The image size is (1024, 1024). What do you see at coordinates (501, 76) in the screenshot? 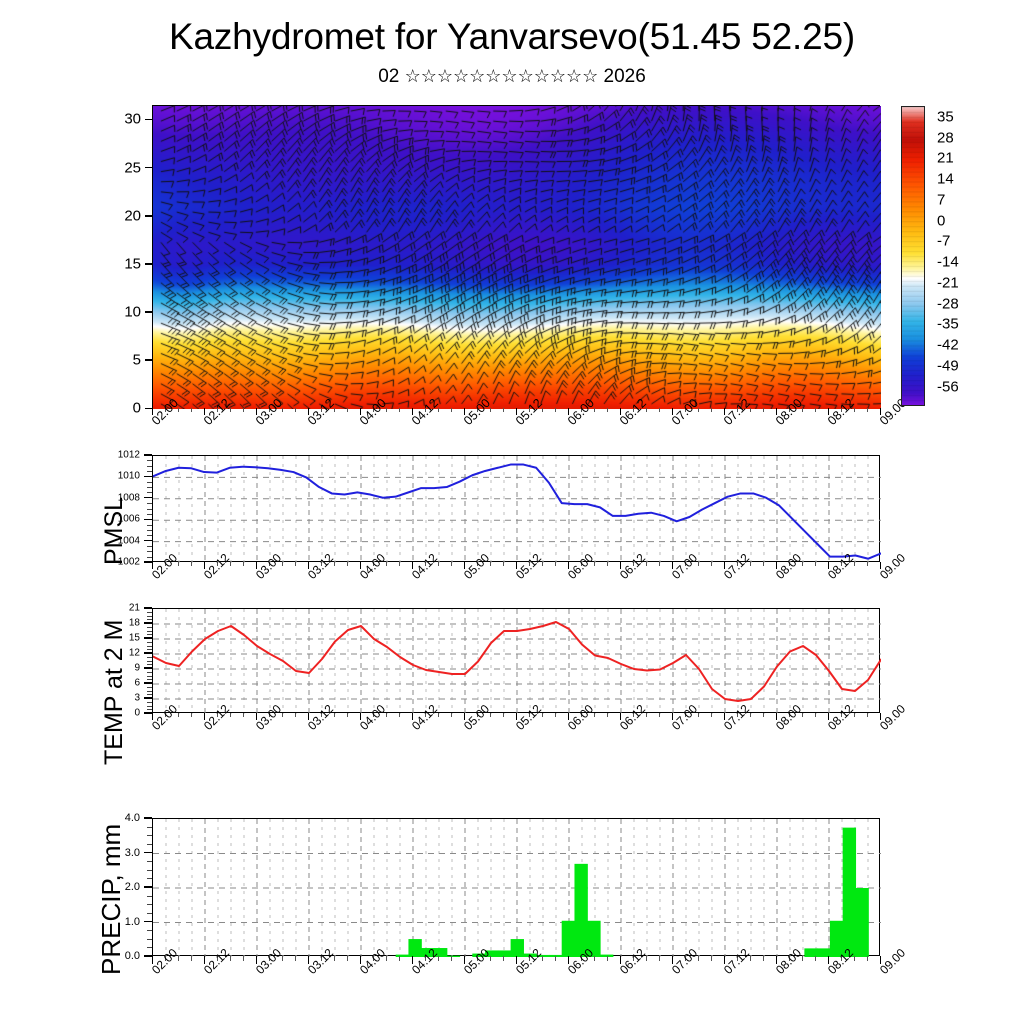
I see `subtitle-month-glyphs: ☆☆☆☆☆☆☆☆☆☆☆☆` at bounding box center [501, 76].